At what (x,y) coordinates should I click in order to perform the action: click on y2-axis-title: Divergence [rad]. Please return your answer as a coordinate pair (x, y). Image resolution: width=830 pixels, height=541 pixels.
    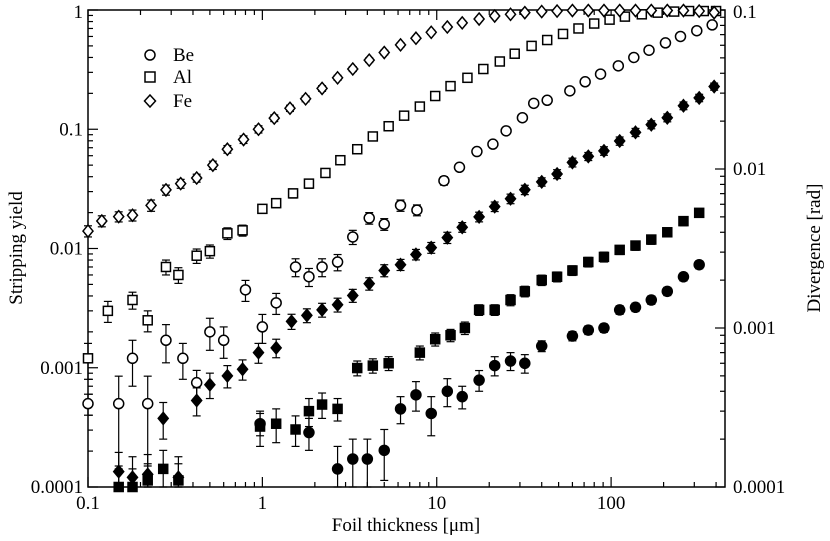
    Looking at the image, I should click on (814, 248).